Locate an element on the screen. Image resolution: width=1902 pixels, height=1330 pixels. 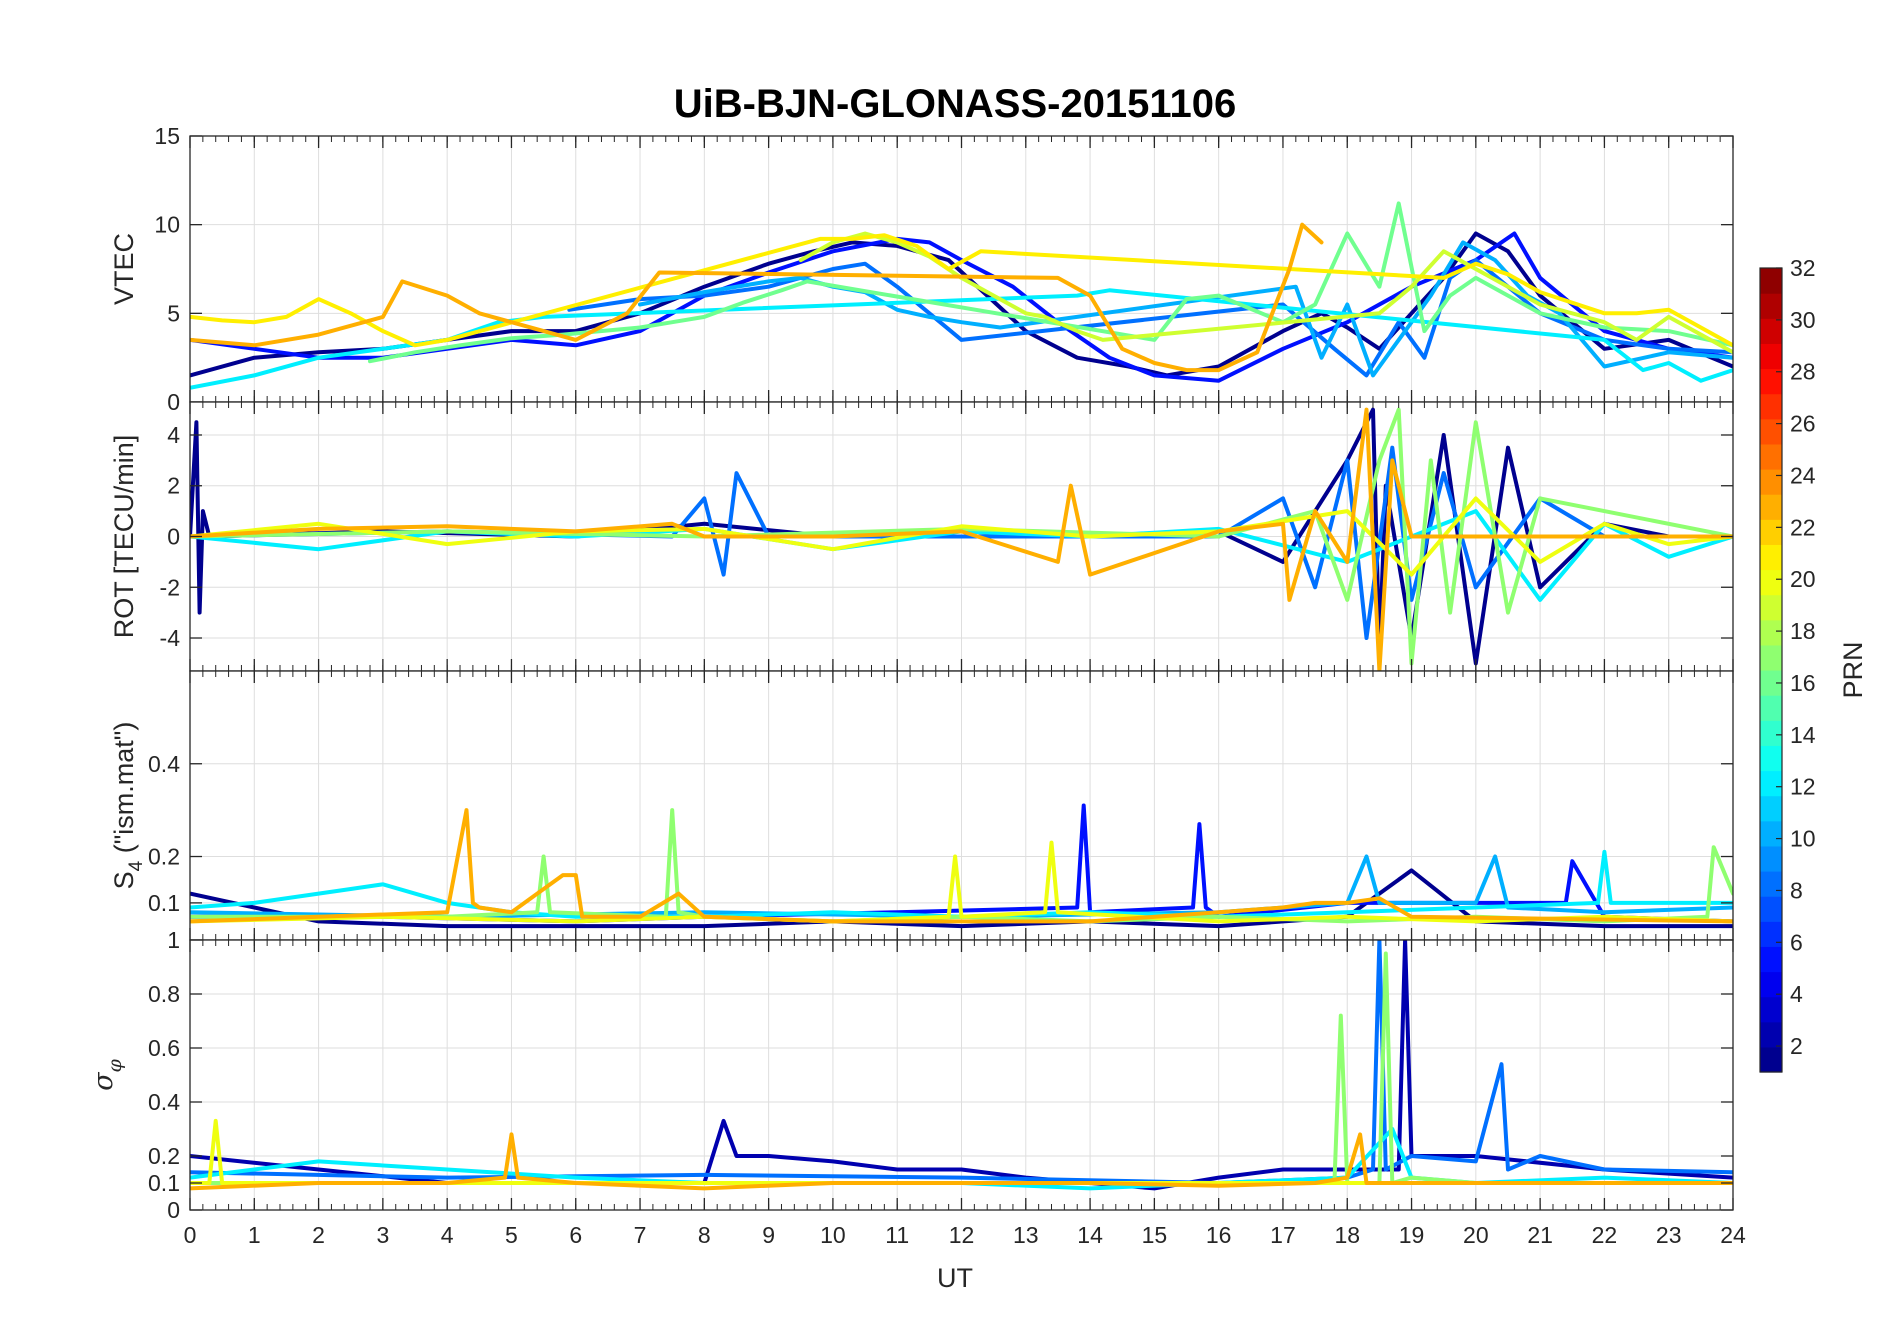
colorbar-tick-label: 14 is located at coordinates (1803, 735).